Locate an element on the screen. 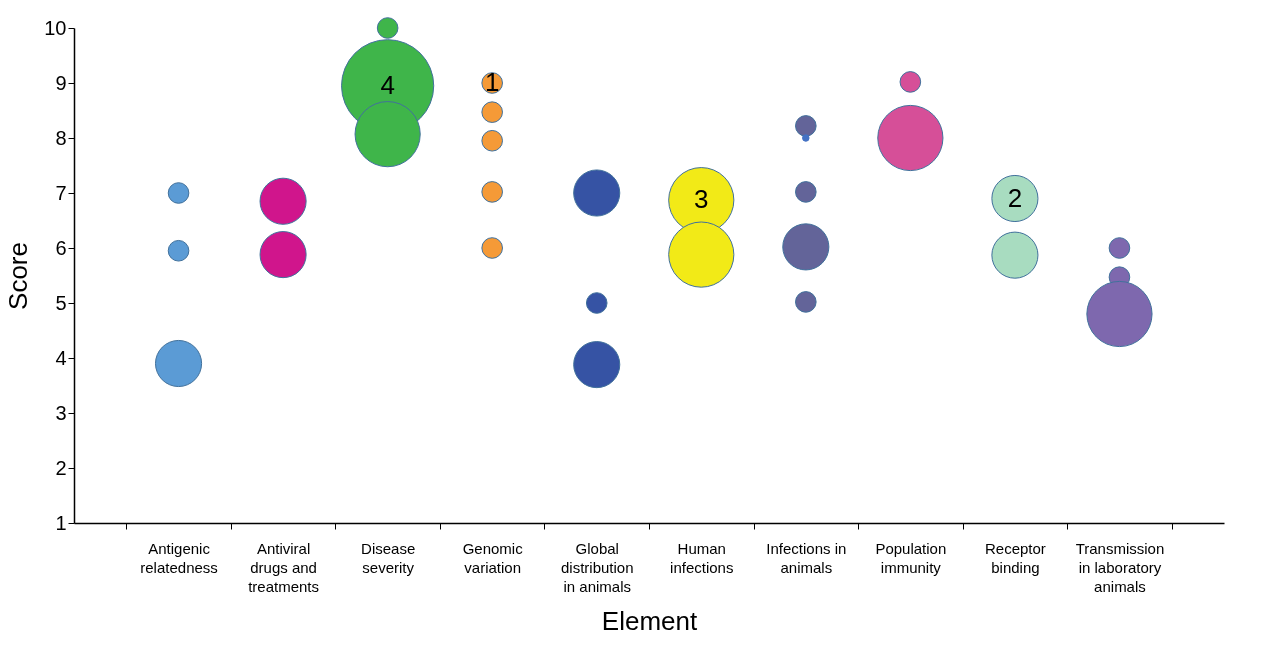 The width and height of the screenshot is (1276, 652). x-tick-label: Transmission in laboratory animals is located at coordinates (1120, 567).